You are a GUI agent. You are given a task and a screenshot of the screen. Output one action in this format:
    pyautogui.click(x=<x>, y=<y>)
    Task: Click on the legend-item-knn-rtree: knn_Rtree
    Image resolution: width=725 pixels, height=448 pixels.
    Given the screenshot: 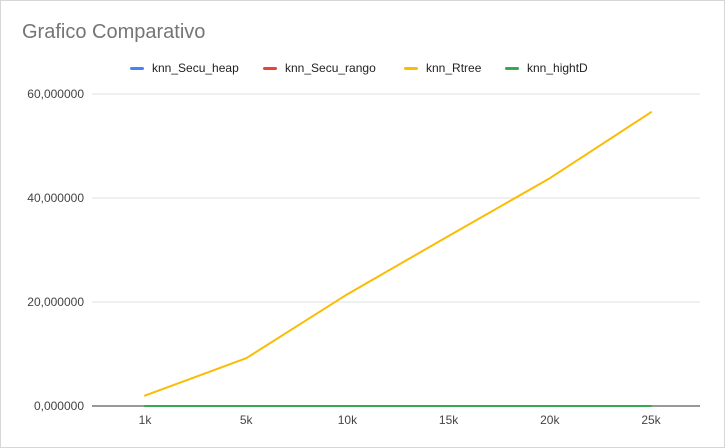 What is the action you would take?
    pyautogui.click(x=442, y=68)
    